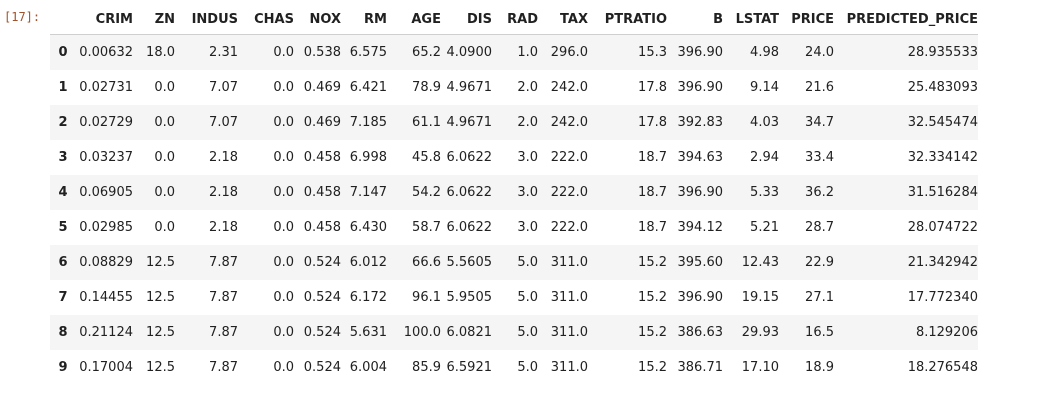 The image size is (1051, 405). What do you see at coordinates (569, 87) in the screenshot?
I see `table-cell-tax: 242.0` at bounding box center [569, 87].